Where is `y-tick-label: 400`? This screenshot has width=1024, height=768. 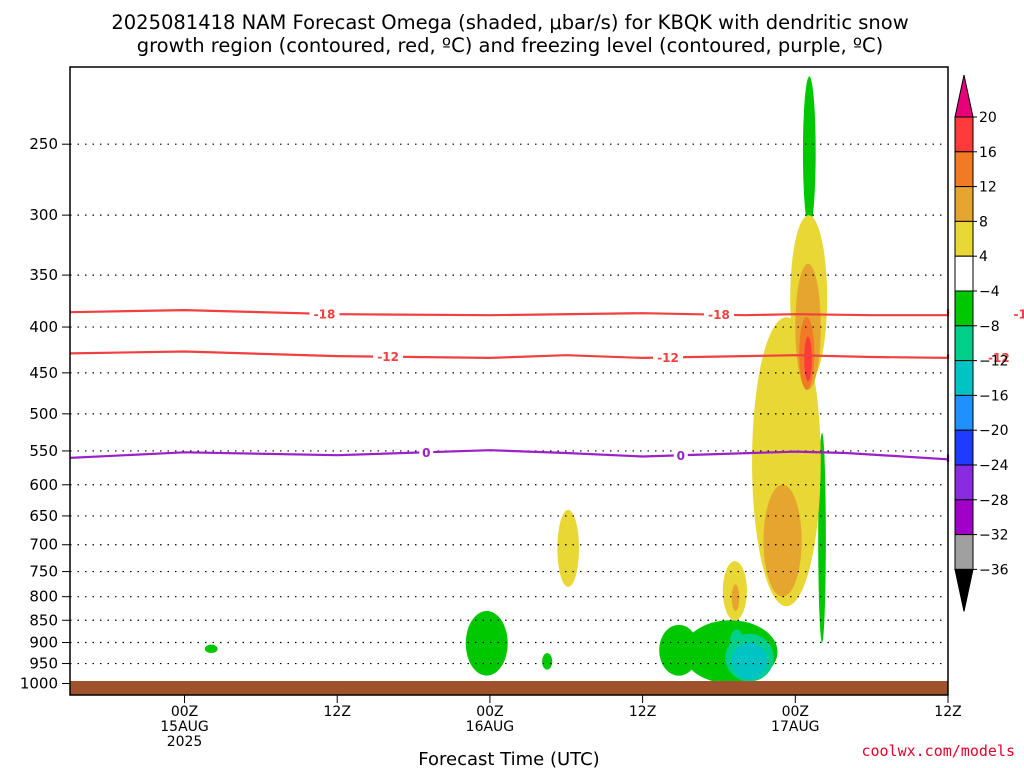
y-tick-label: 400 is located at coordinates (43, 327).